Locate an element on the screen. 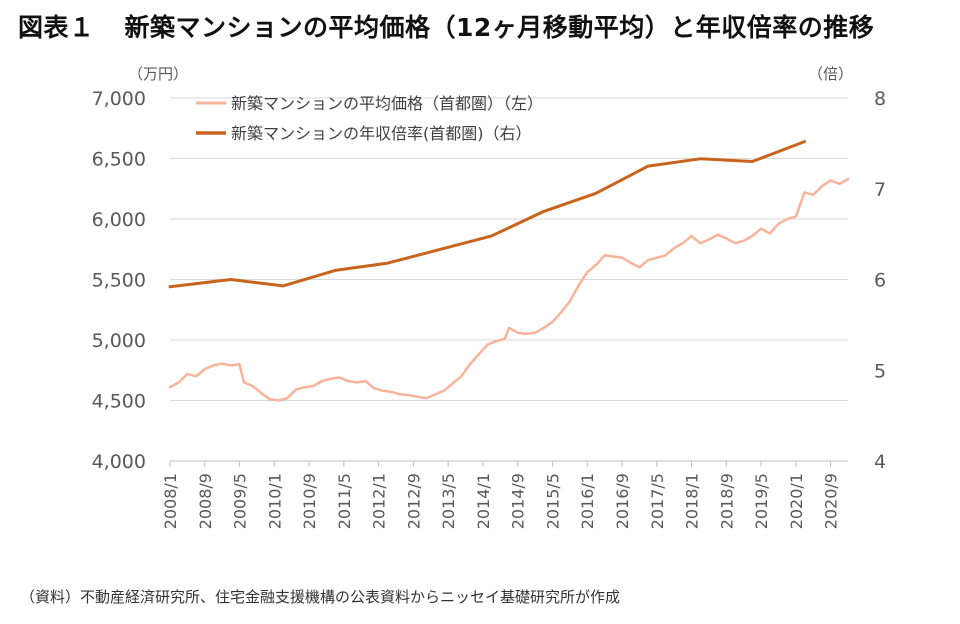  x-tick-label: 2014/9 is located at coordinates (518, 501).